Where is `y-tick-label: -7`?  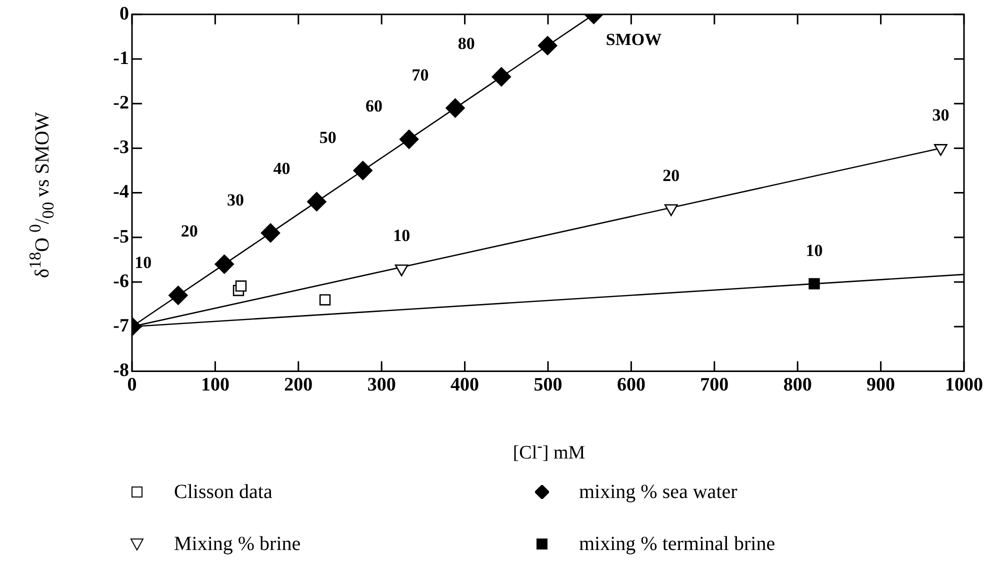 y-tick-label: -7 is located at coordinates (121, 326).